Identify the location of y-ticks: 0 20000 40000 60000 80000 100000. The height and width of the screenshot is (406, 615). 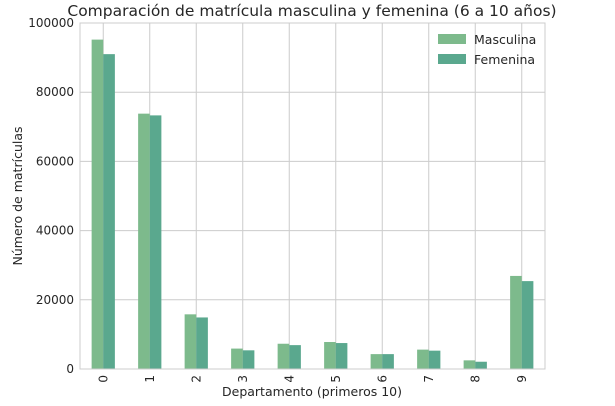
(51, 196).